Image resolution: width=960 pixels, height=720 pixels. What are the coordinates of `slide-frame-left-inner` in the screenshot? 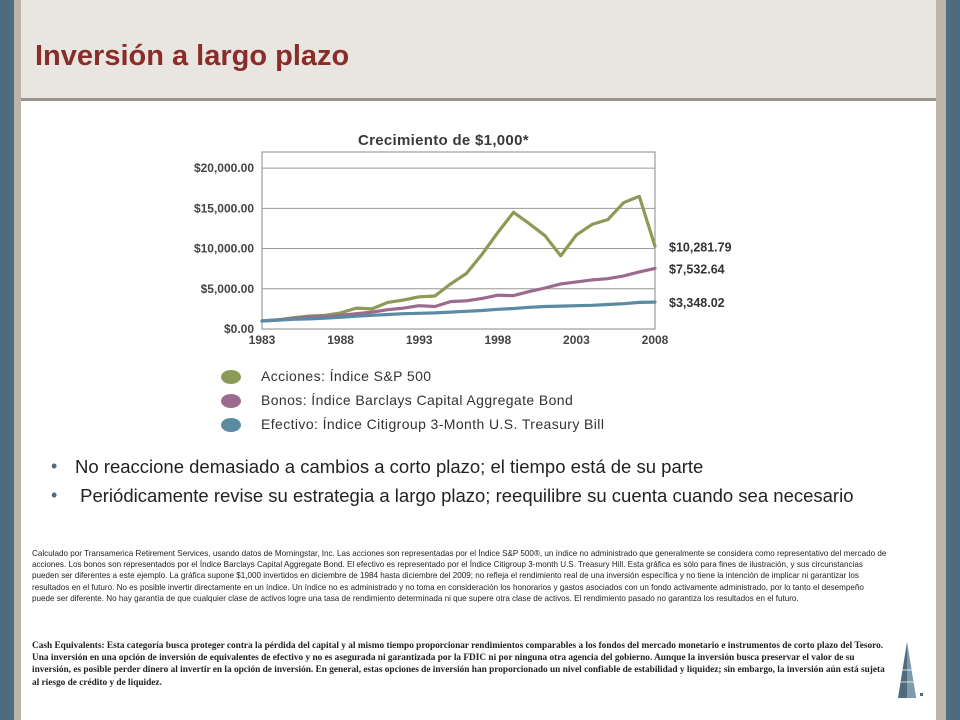 It's located at (17, 360).